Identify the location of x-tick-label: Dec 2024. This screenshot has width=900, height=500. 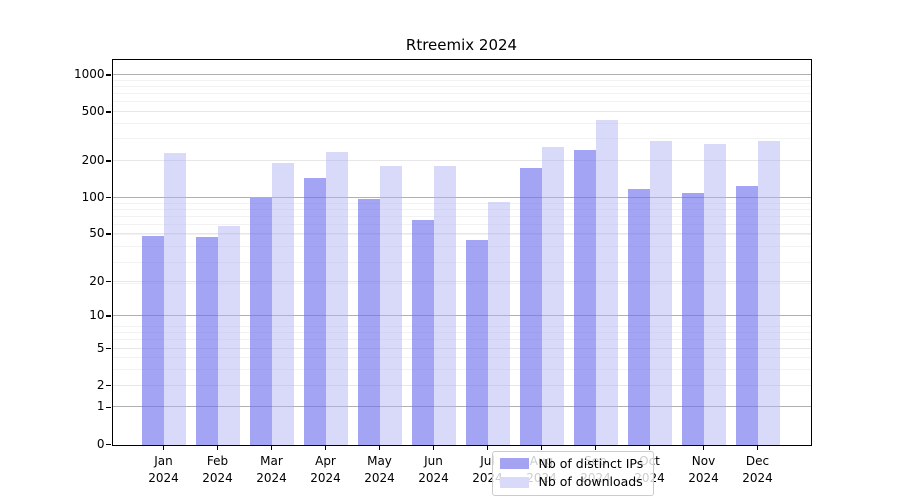
(758, 470).